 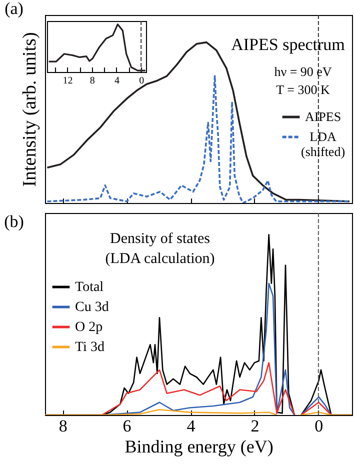 What do you see at coordinates (89, 327) in the screenshot?
I see `legend-label: O 2p` at bounding box center [89, 327].